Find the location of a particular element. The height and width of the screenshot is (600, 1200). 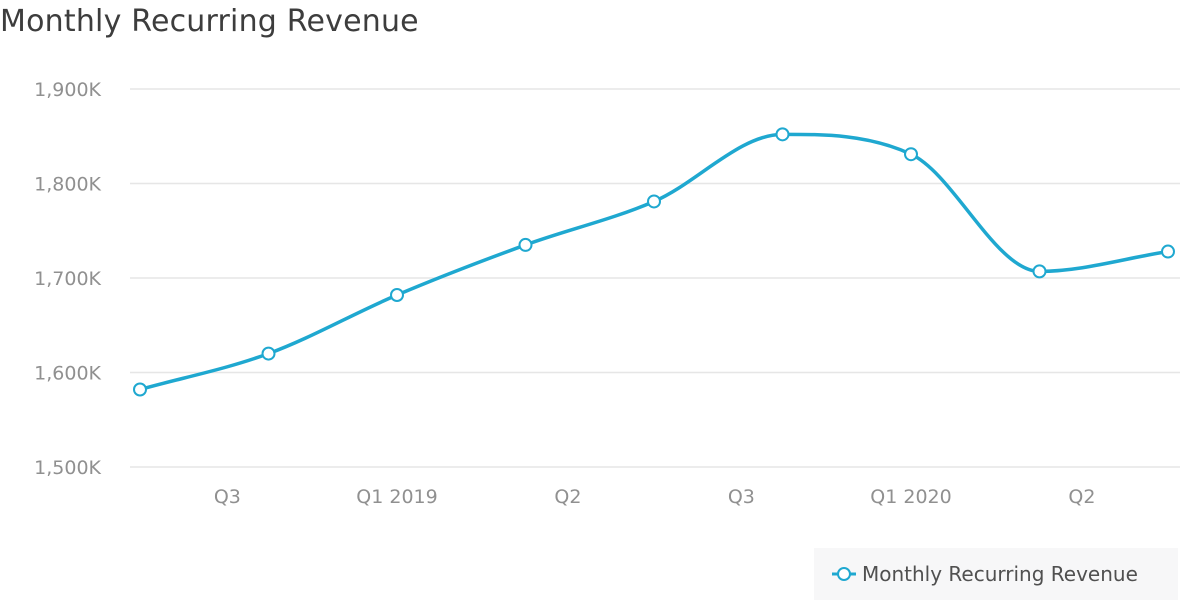

legend-label: Monthly Recurring Revenue is located at coordinates (1000, 574).